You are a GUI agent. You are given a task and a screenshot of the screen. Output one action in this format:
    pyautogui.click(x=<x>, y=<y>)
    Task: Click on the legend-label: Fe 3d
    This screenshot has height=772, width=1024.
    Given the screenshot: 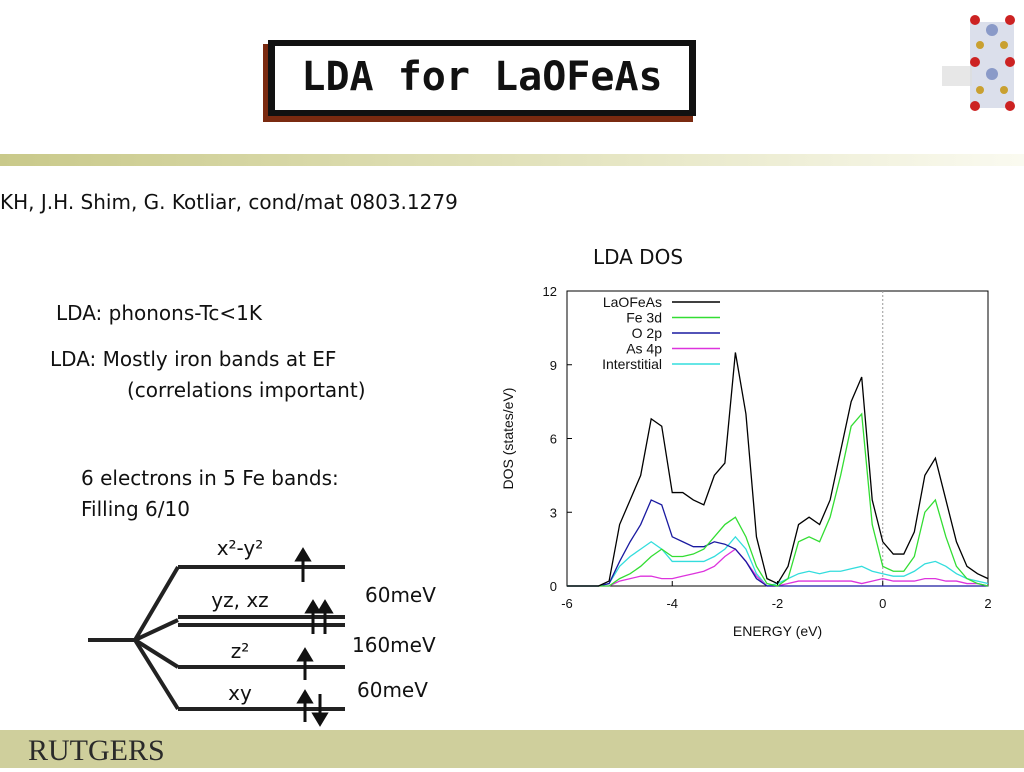 What is the action you would take?
    pyautogui.click(x=644, y=318)
    